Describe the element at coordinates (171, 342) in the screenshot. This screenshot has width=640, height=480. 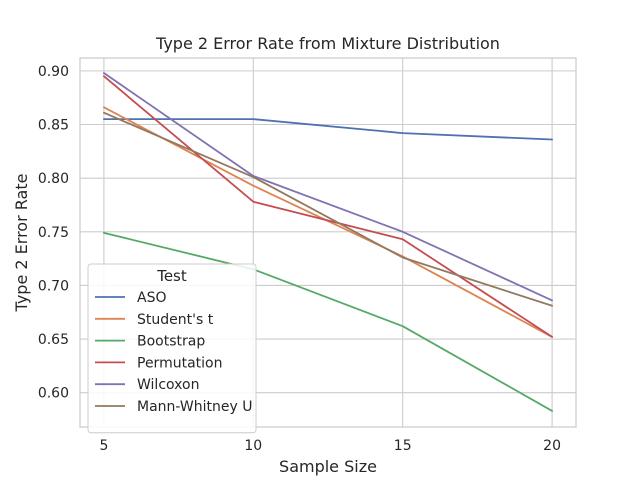
I see `legend-entry: Bootstrap` at that location.